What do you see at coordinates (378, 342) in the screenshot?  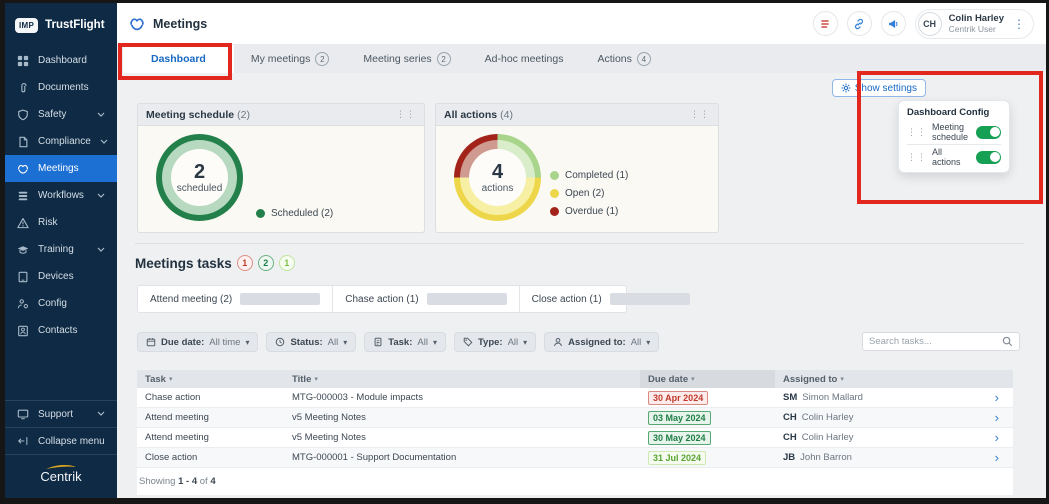 I see `task-icon` at bounding box center [378, 342].